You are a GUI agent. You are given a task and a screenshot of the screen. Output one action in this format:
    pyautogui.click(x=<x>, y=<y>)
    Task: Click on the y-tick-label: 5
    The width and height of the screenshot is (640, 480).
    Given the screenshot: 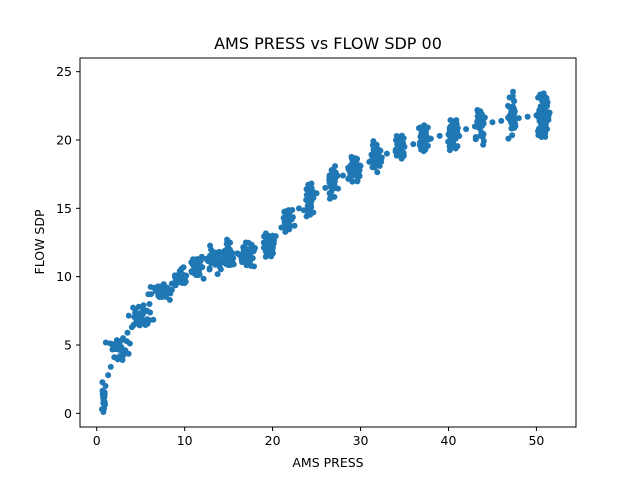 What is the action you would take?
    pyautogui.click(x=68, y=345)
    